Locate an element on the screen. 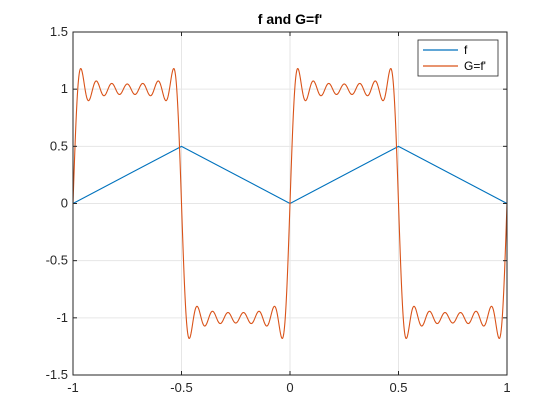  y-tick-label: 1 is located at coordinates (64, 88).